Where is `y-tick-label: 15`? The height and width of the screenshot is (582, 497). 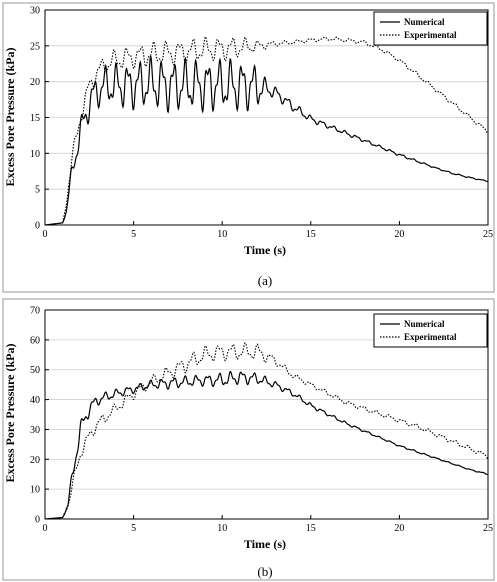 y-tick-label: 15 is located at coordinates (35, 118).